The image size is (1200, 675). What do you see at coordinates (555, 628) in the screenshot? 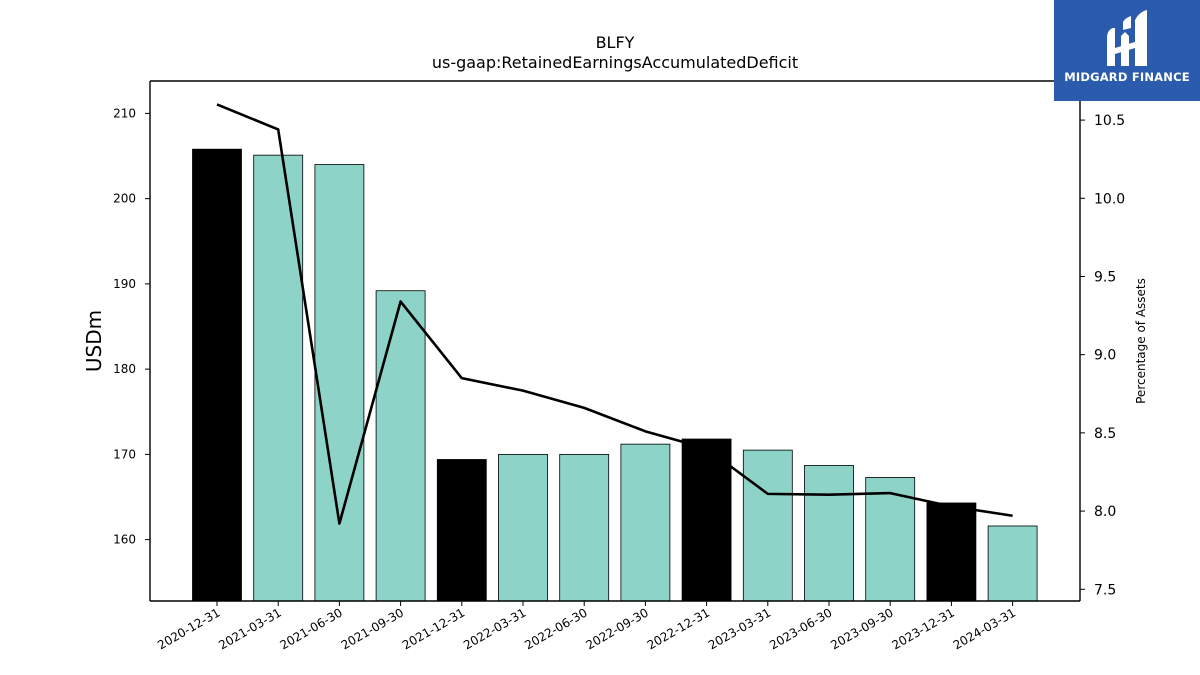
I see `x-tick-label: 2022-06-30` at bounding box center [555, 628].